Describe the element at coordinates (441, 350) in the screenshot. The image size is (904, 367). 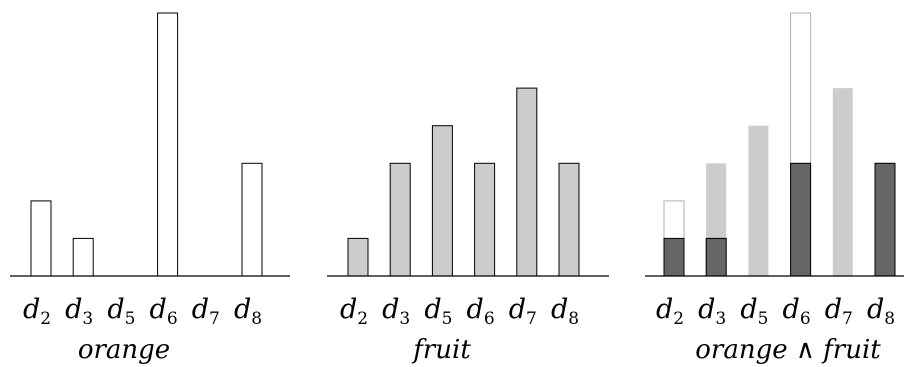
I see `chart-caption: fruit` at that location.